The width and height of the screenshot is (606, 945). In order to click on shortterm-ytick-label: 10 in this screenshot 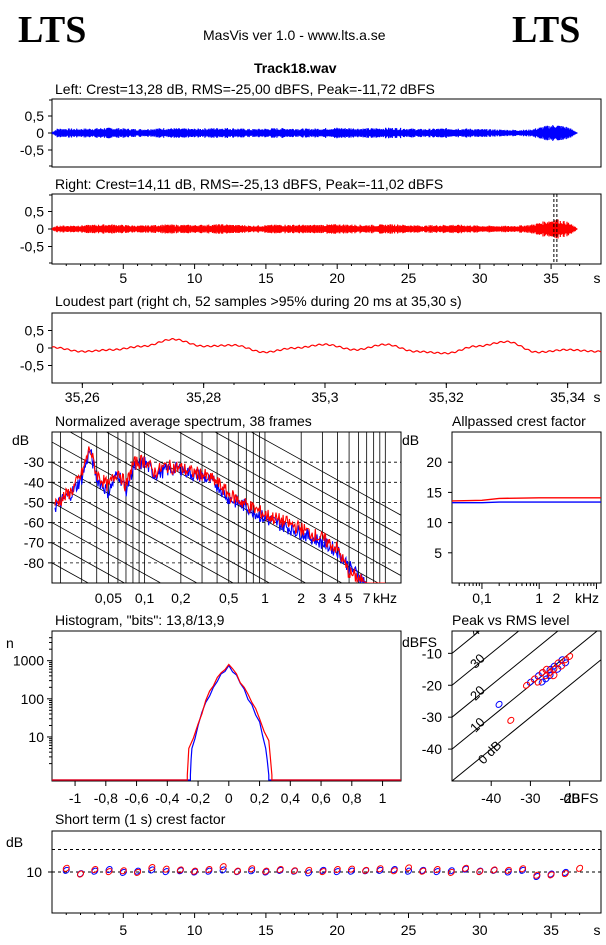, I will do `click(34, 872)`.